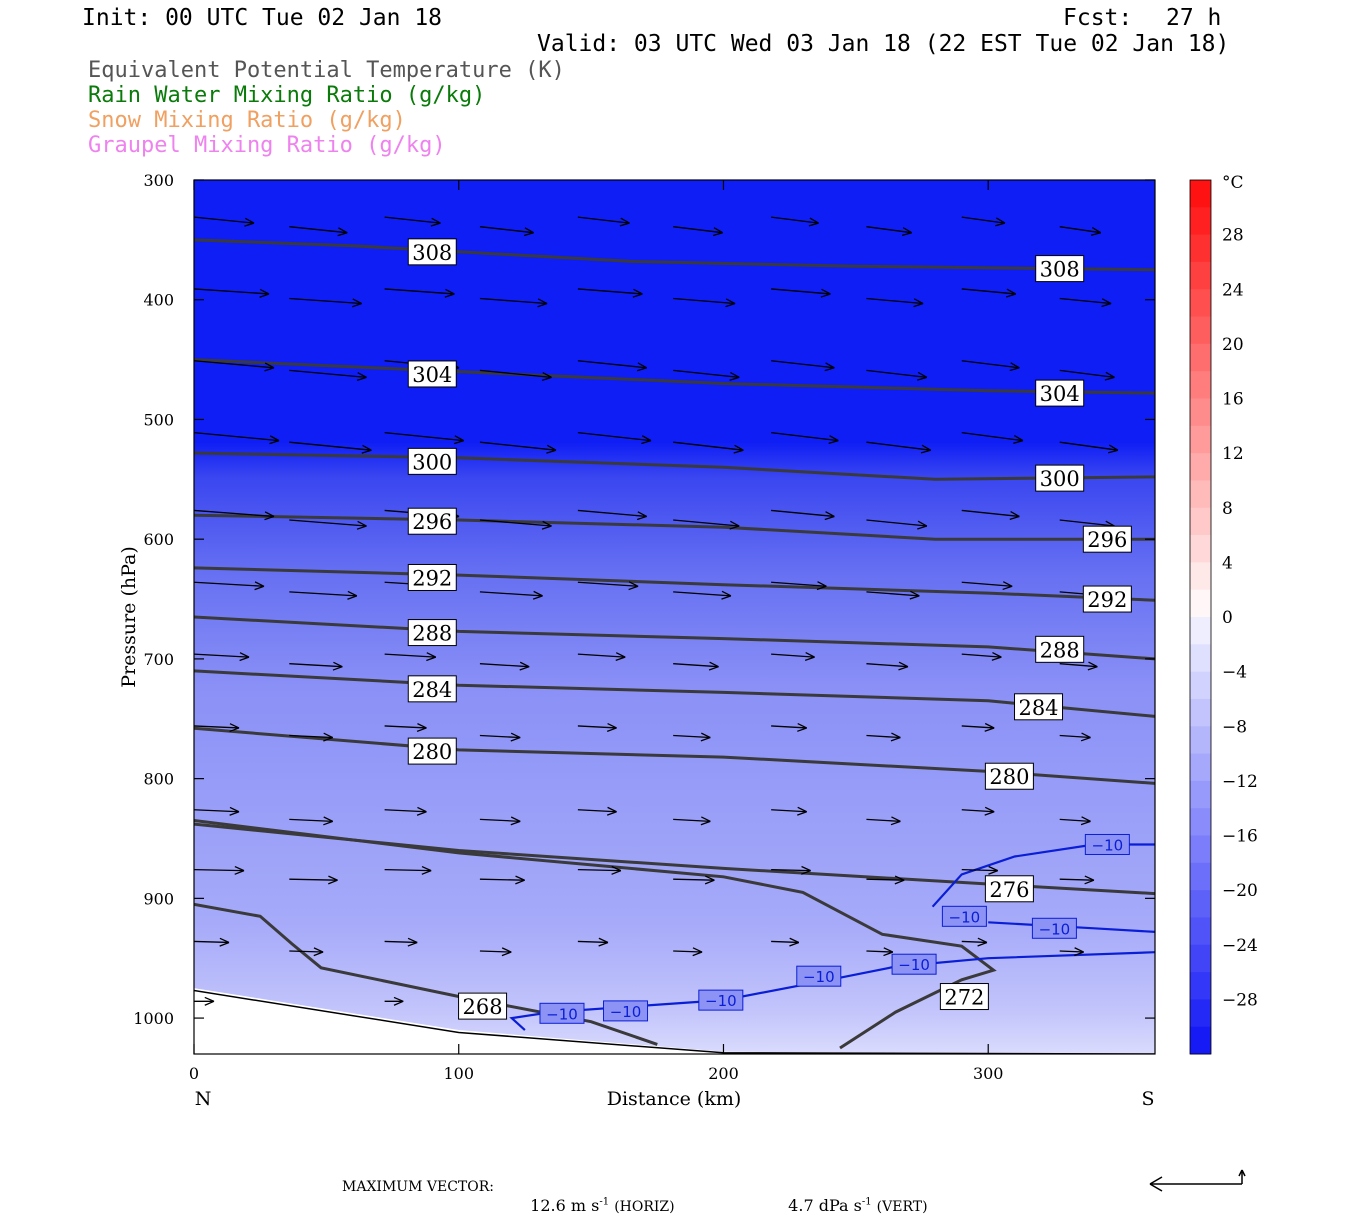 The height and width of the screenshot is (1215, 1350). I want to click on colorbar-tick-label: −8, so click(1234, 727).